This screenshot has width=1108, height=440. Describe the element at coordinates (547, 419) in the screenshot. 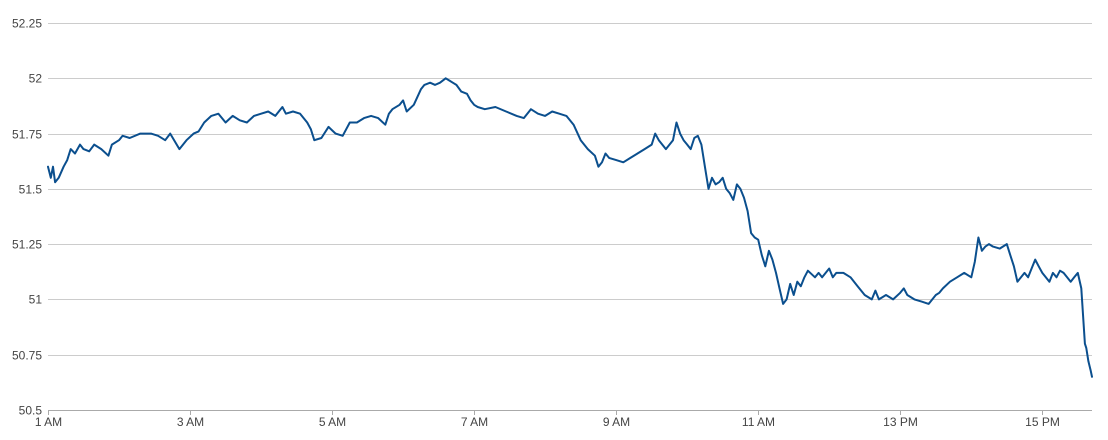

I see `x-axis-ticks: 1 AM 3 AM 5 AM 7 AM 9 AM 11 AM 13 PM 15 PM` at that location.